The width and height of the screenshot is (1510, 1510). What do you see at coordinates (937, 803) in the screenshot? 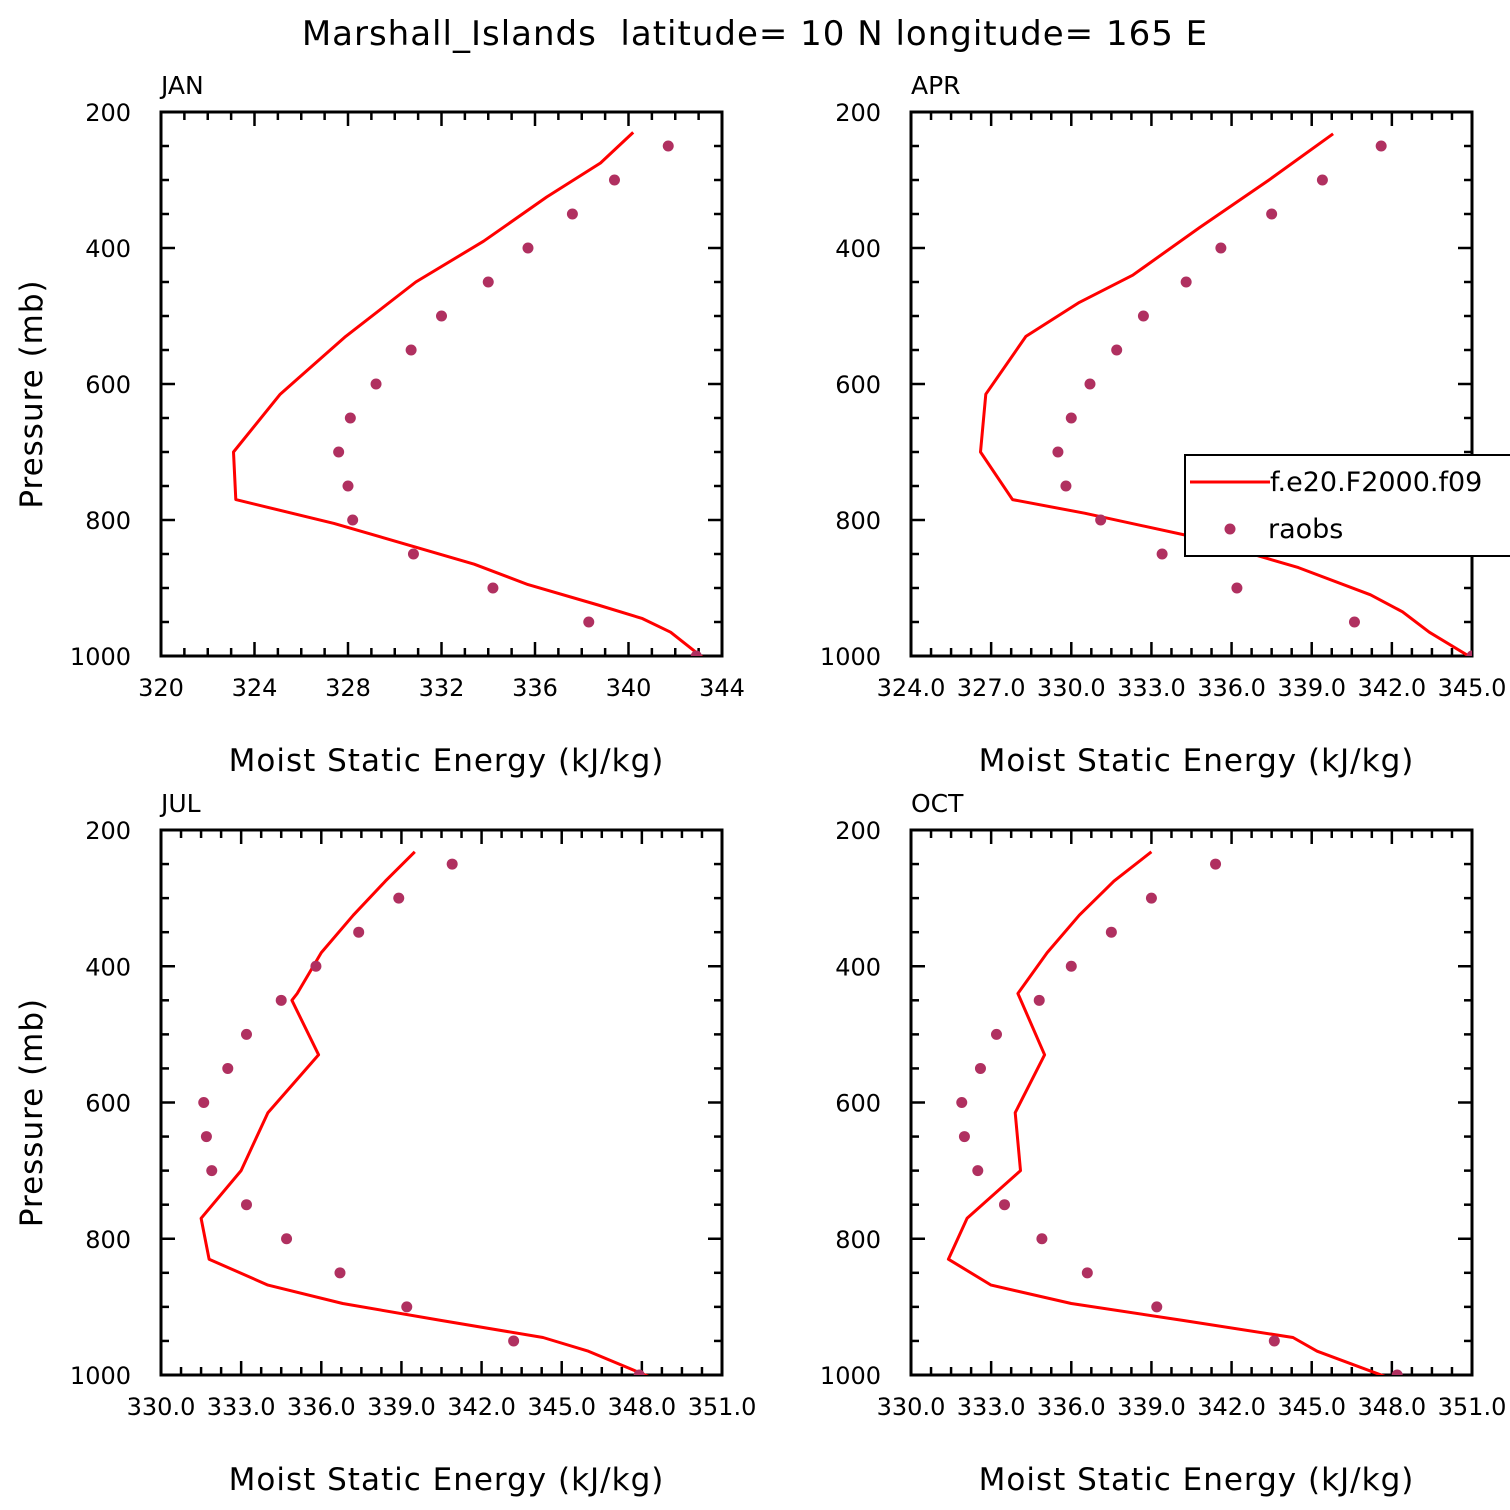
I see `panel-label: OCT` at bounding box center [937, 803].